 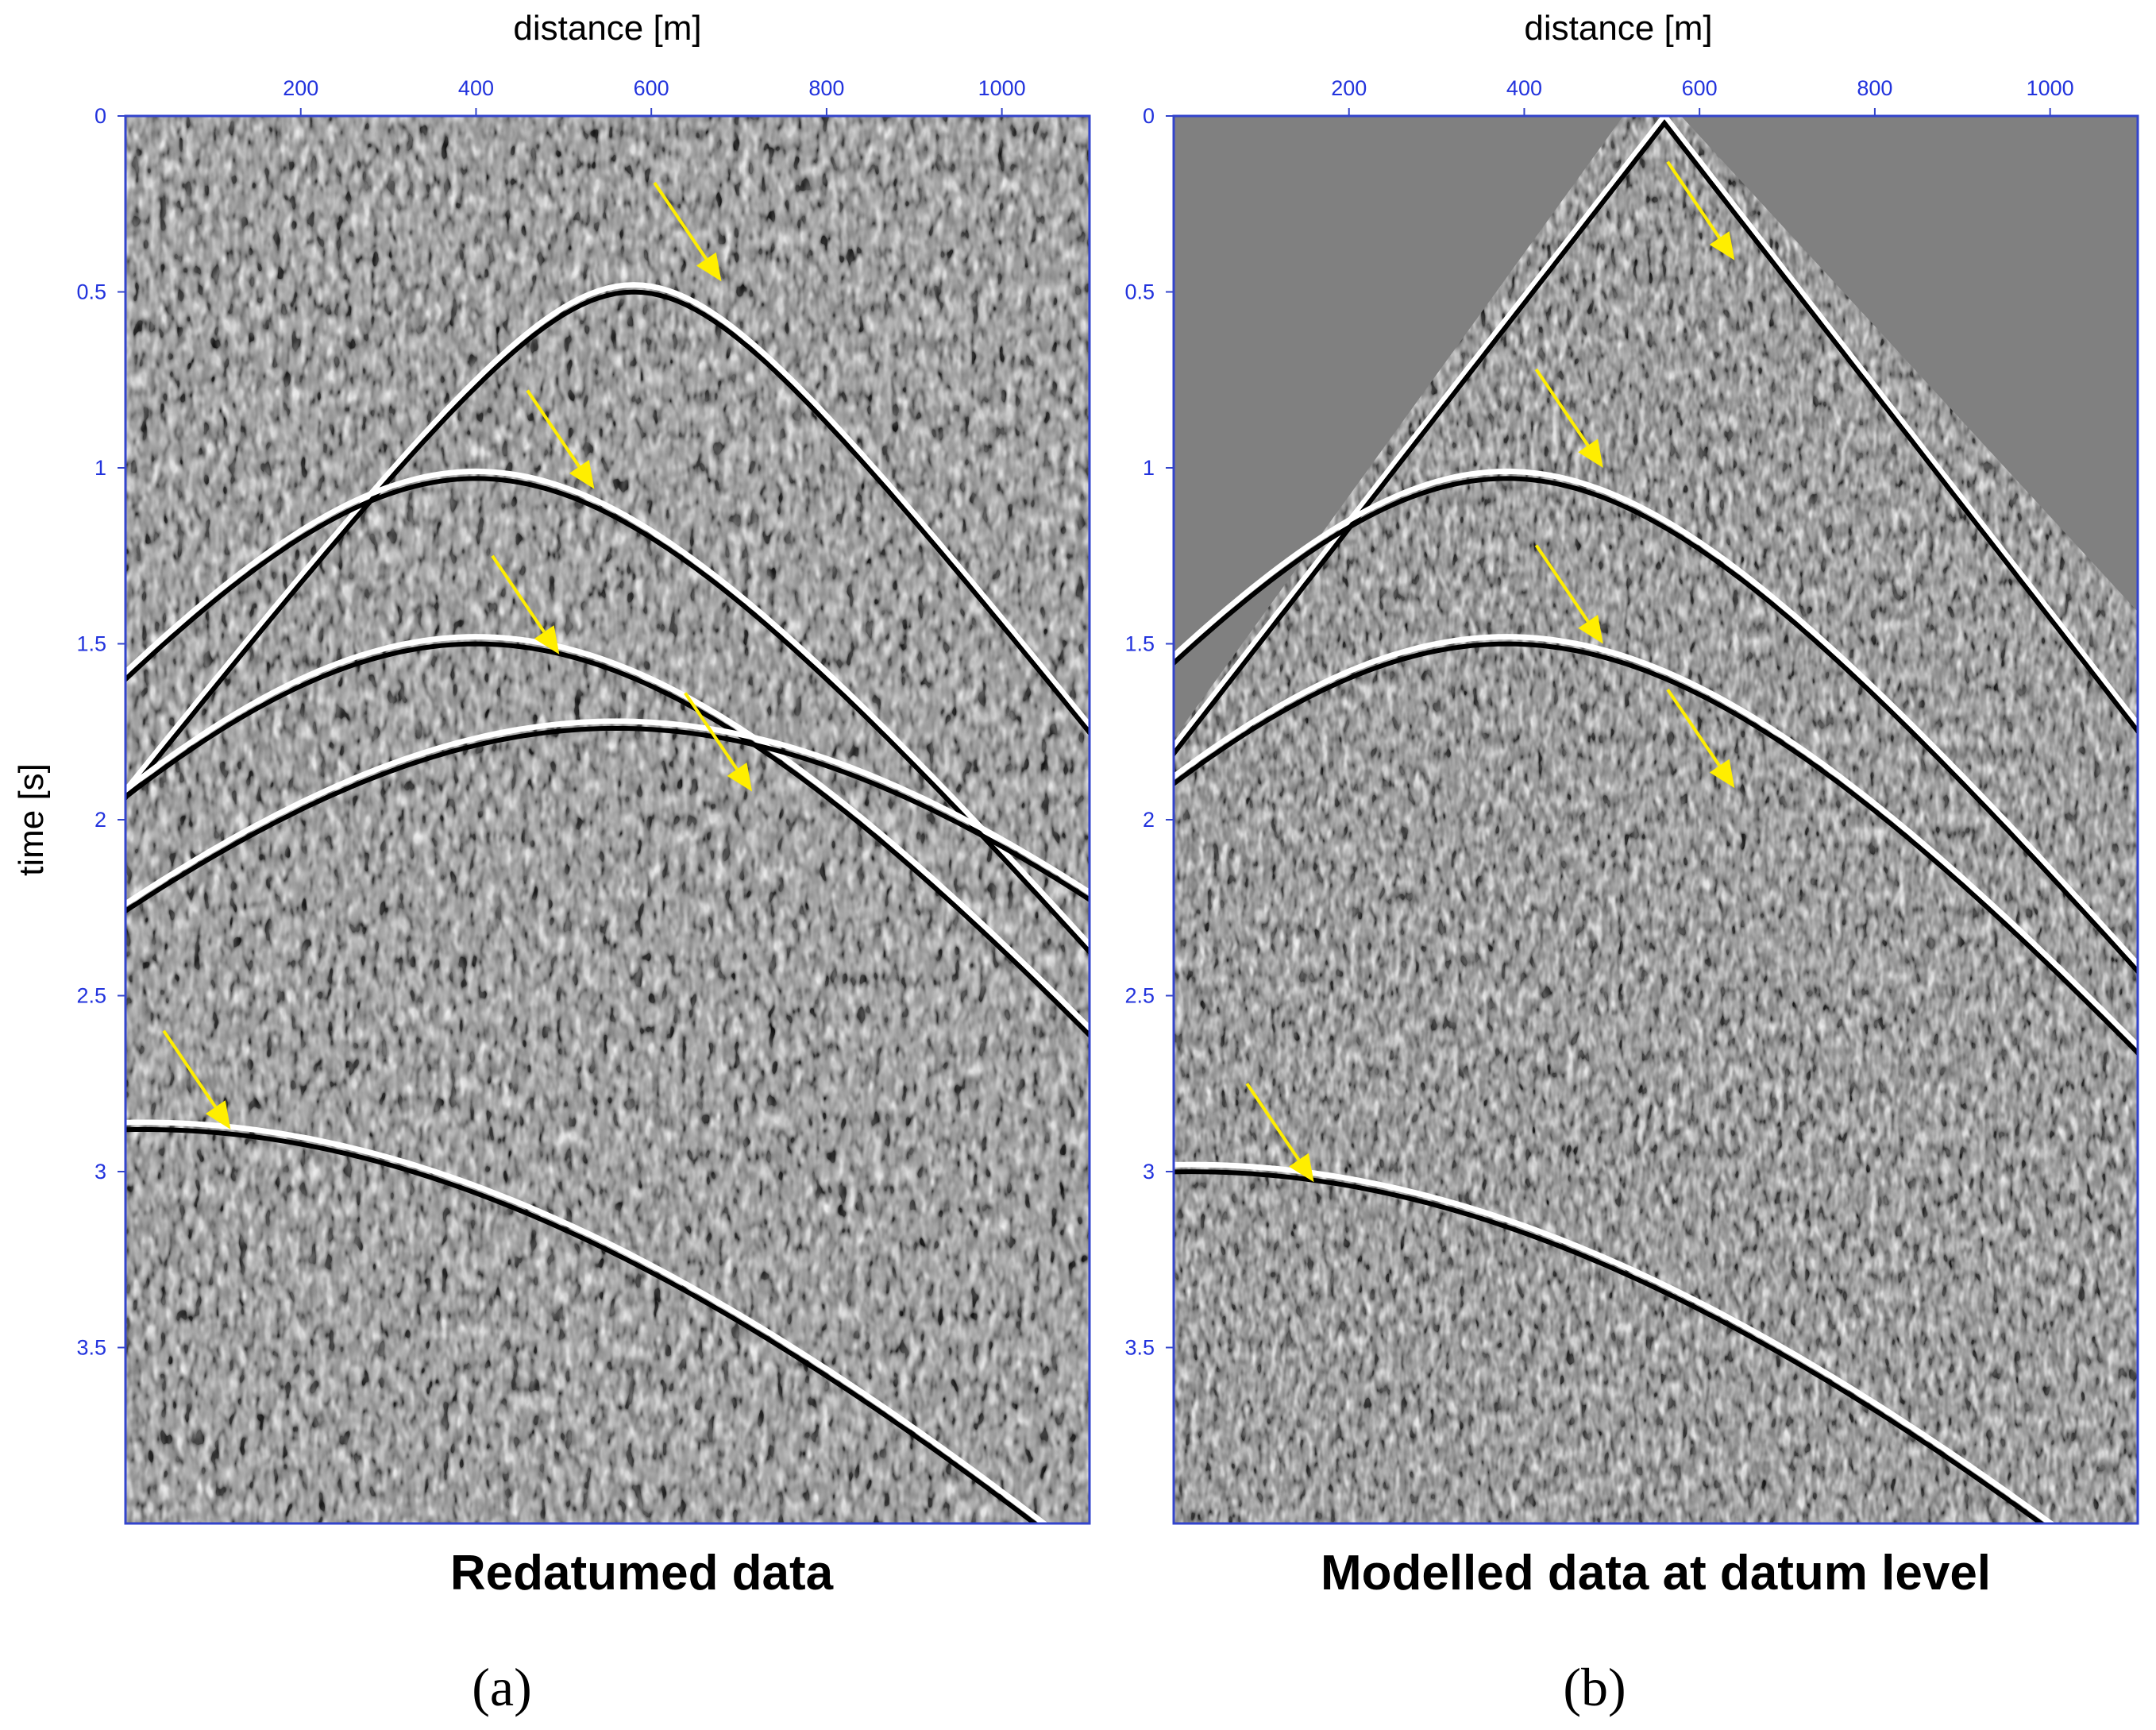 I want to click on x-ticks-b: 200 400 600 800 1000, so click(x=1702, y=96).